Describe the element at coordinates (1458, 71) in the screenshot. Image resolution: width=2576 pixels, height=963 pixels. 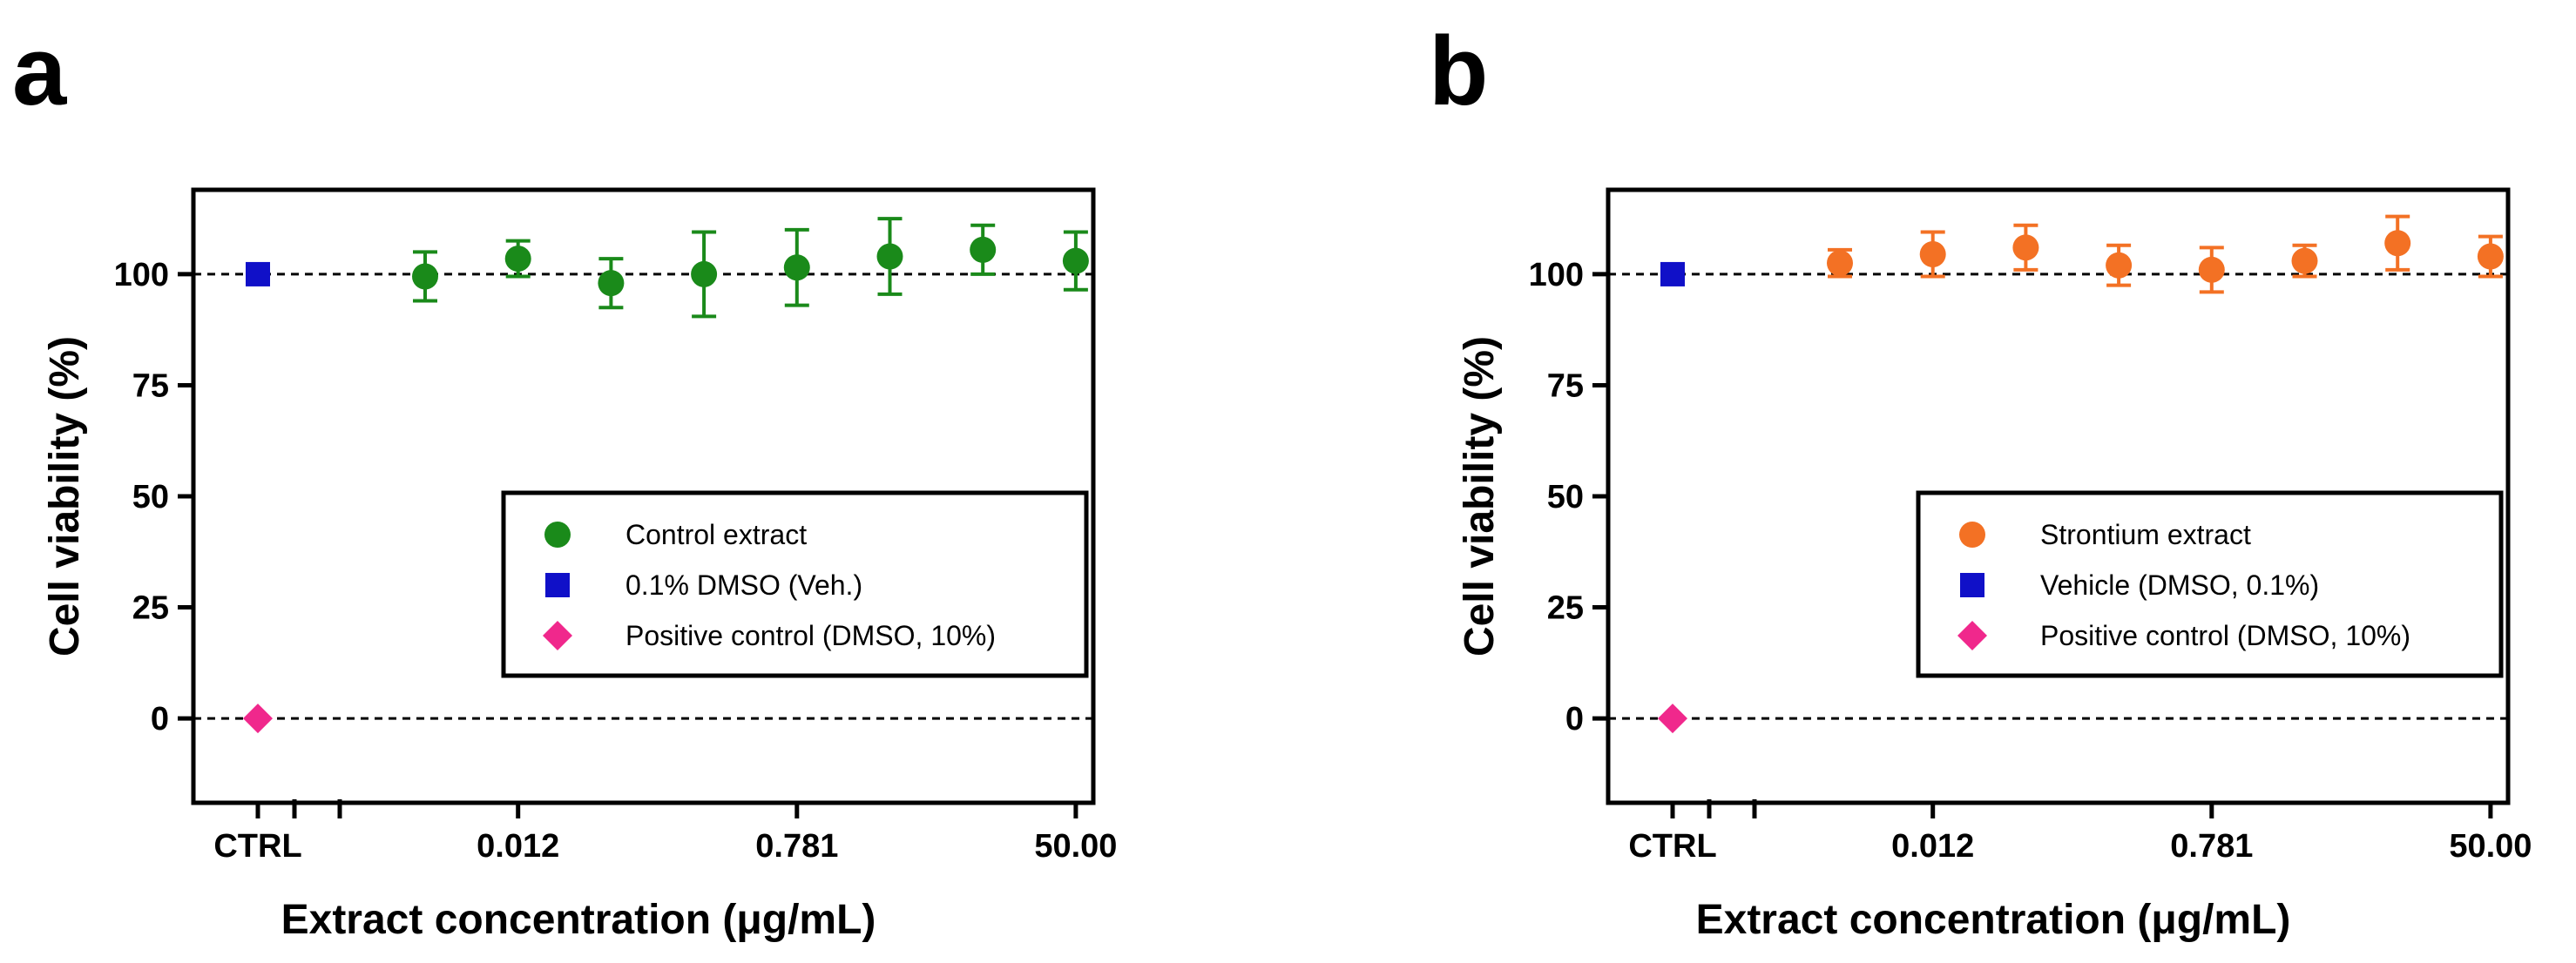
I see `panel-letter: b` at that location.